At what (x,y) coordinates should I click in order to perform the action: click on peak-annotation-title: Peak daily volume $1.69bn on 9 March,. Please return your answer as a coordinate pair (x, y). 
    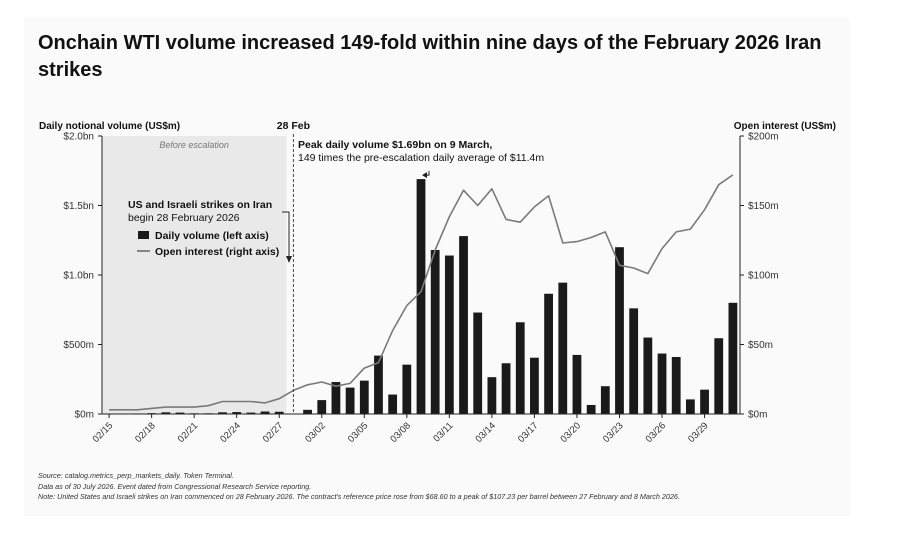
    Looking at the image, I should click on (395, 145).